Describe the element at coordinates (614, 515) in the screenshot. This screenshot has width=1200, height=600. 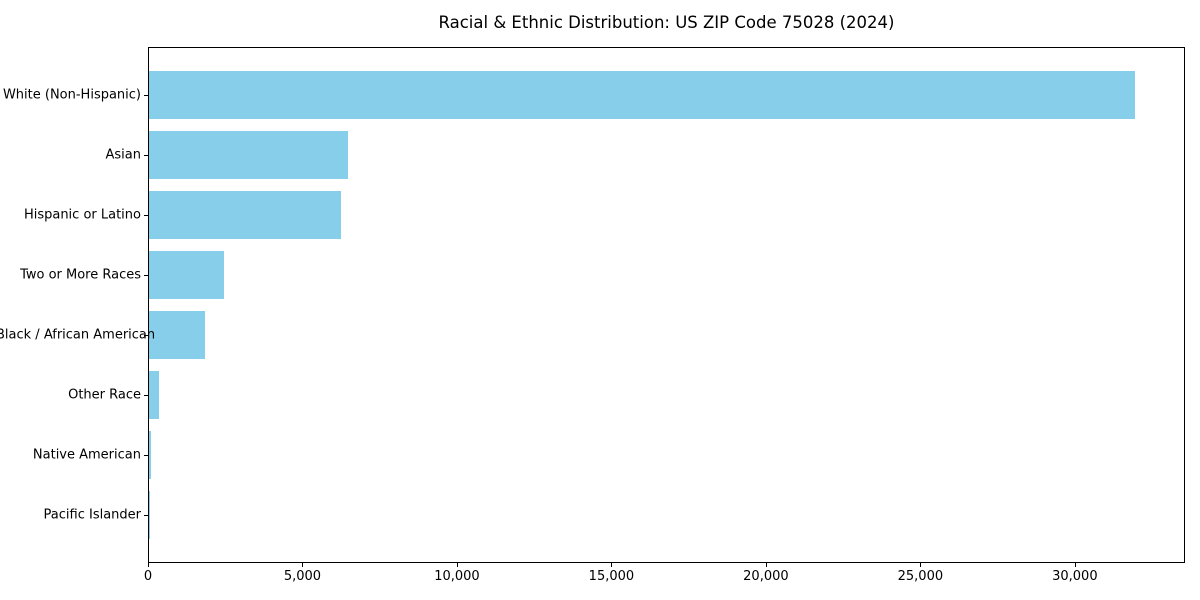
I see `chart-row: Pacific Islander` at that location.